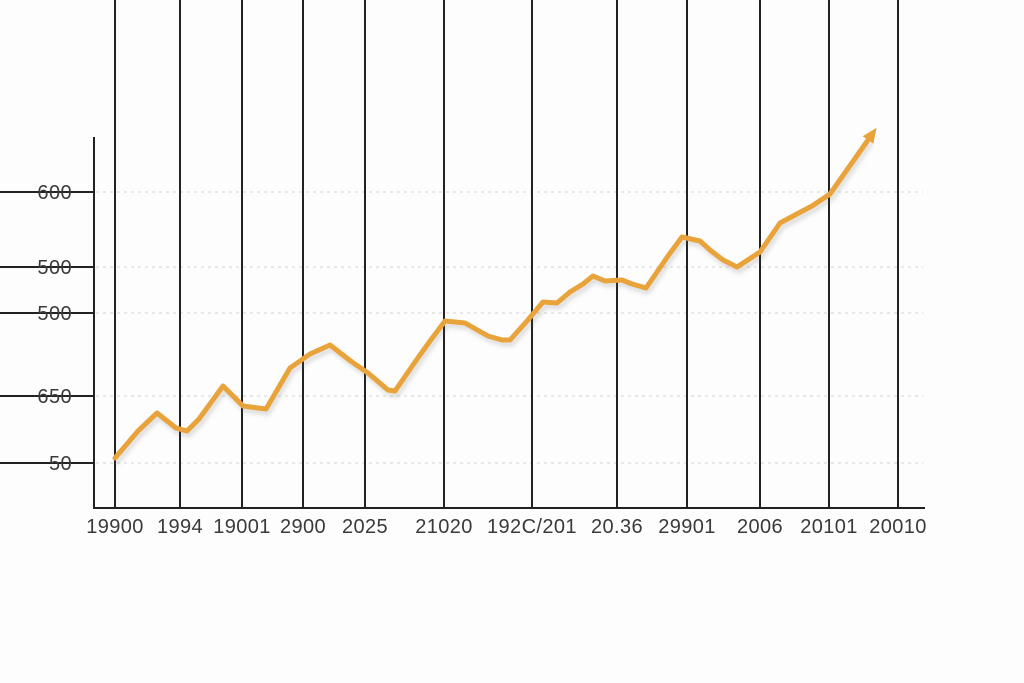 The height and width of the screenshot is (683, 1024). What do you see at coordinates (115, 527) in the screenshot?
I see `x-tick-label-0: 19900` at bounding box center [115, 527].